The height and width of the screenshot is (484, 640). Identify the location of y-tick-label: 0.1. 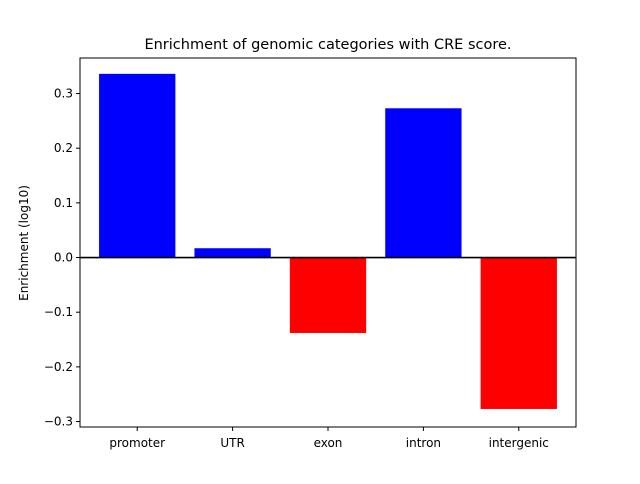
(63, 203).